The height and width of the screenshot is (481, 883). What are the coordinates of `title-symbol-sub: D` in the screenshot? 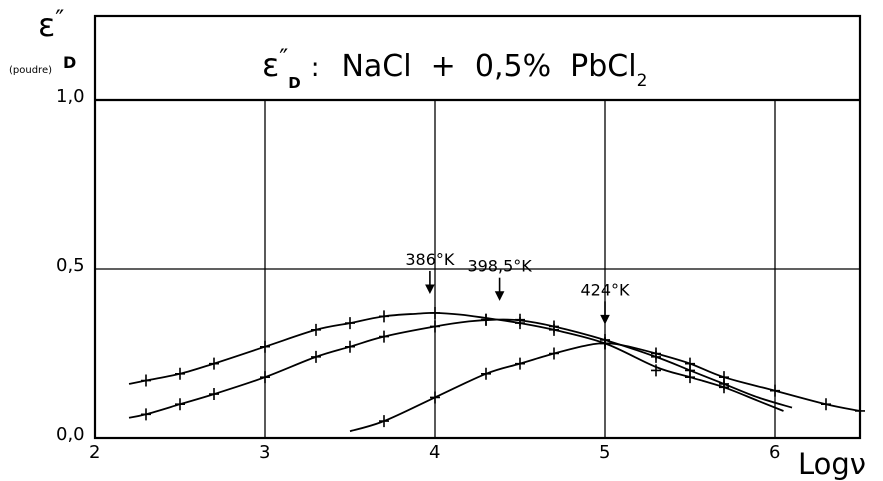 It's located at (294, 83).